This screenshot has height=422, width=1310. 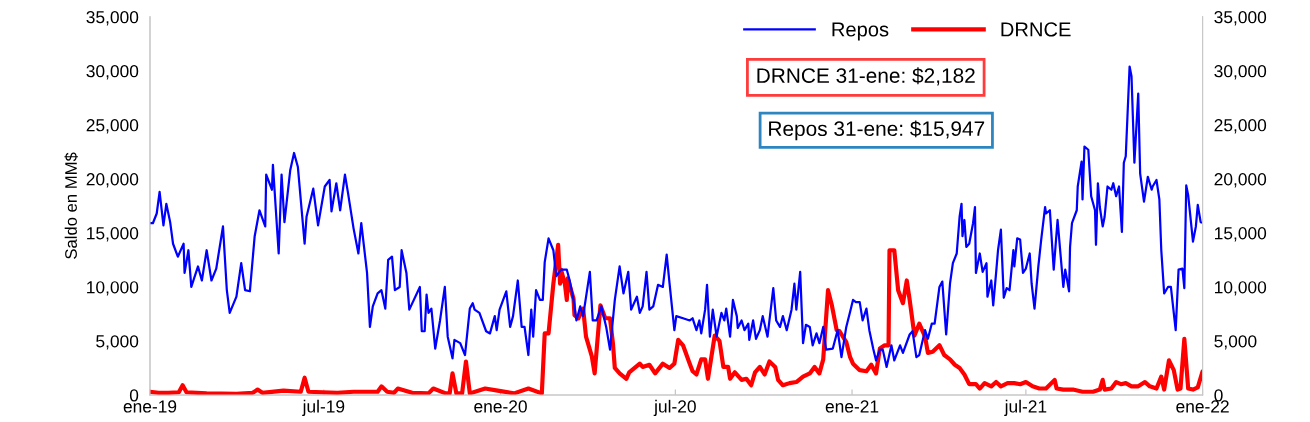 I want to click on x-tick-label: ene-20, so click(x=500, y=406).